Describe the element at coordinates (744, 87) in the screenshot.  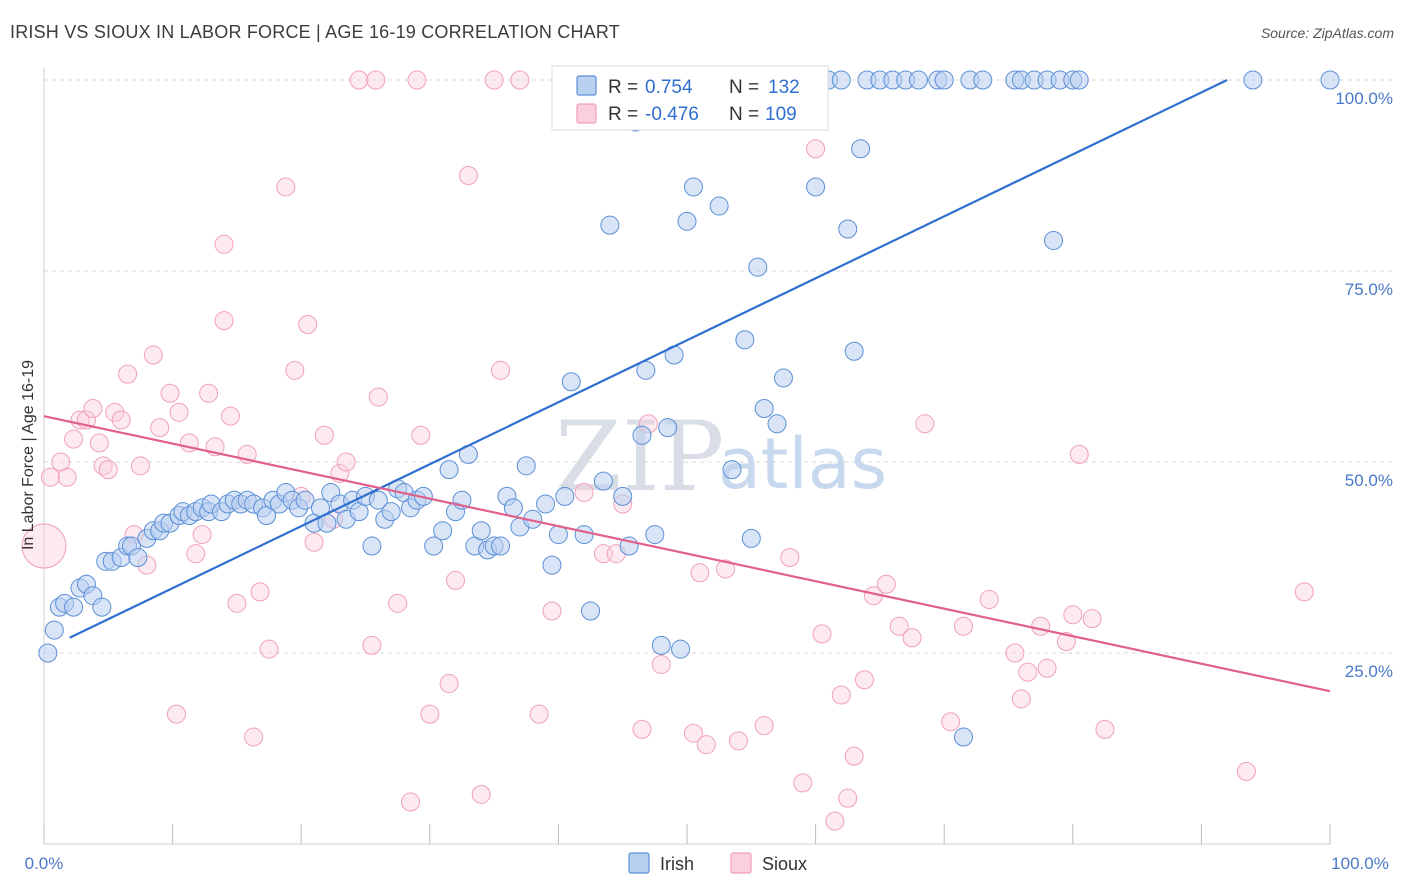
I see `legend-n-label-irish: N =` at that location.